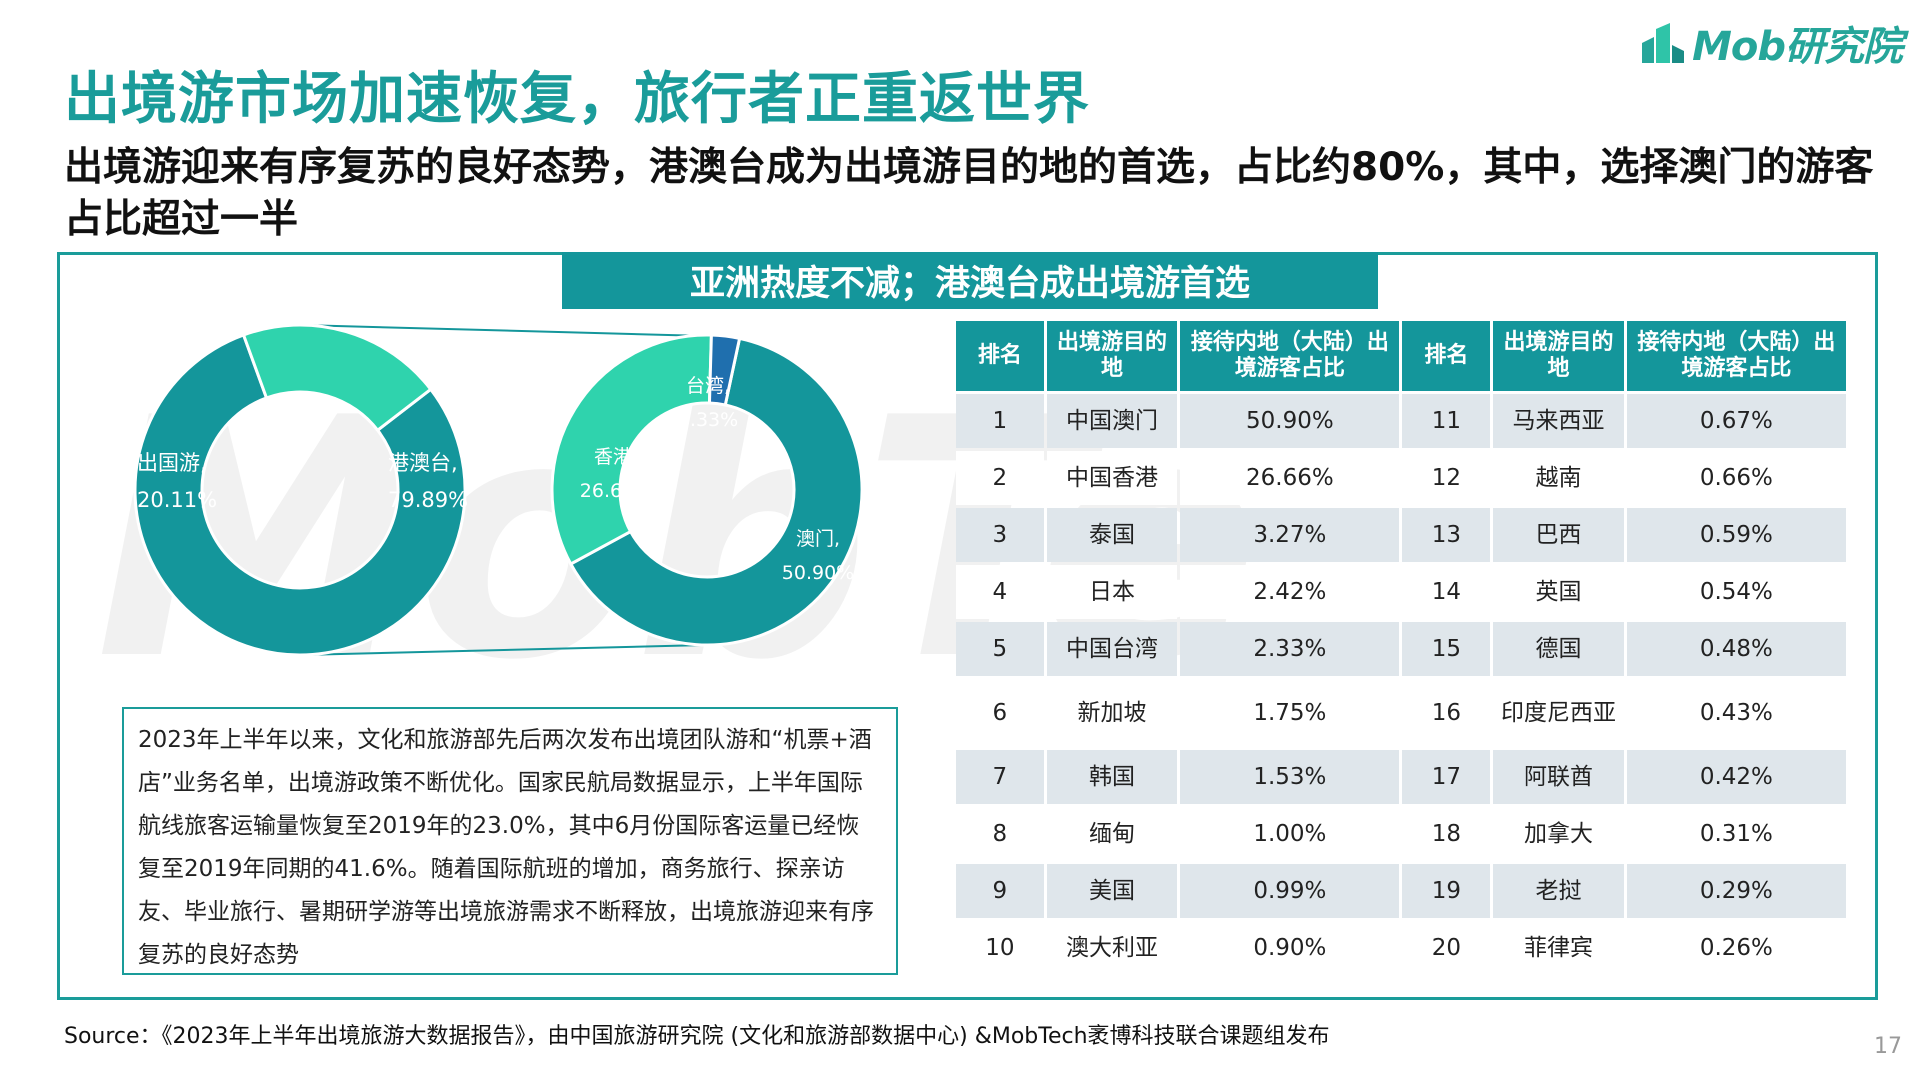 This screenshot has width=1920, height=1080. What do you see at coordinates (1112, 592) in the screenshot?
I see `table-cell: 日本` at bounding box center [1112, 592].